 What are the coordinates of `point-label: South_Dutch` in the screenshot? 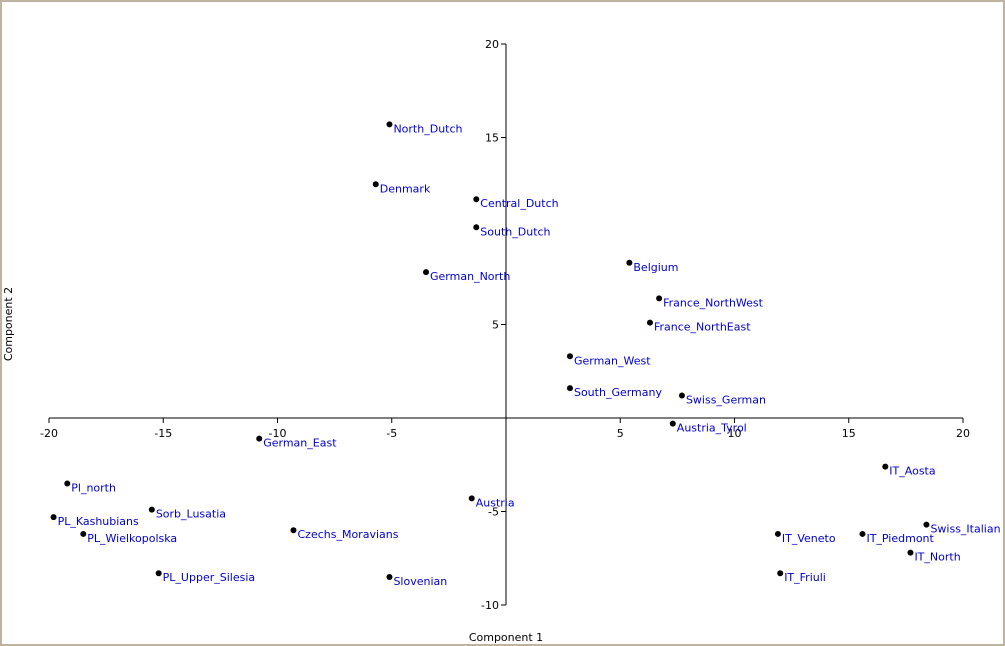 It's located at (515, 231).